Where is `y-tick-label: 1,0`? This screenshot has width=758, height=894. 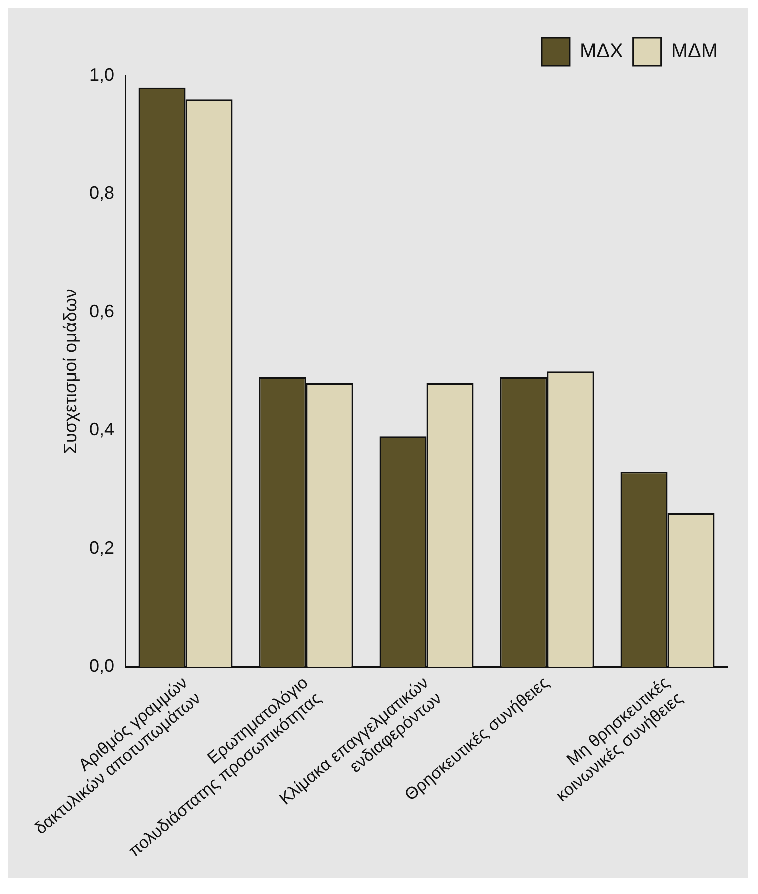
y-tick-label: 1,0 is located at coordinates (102, 74).